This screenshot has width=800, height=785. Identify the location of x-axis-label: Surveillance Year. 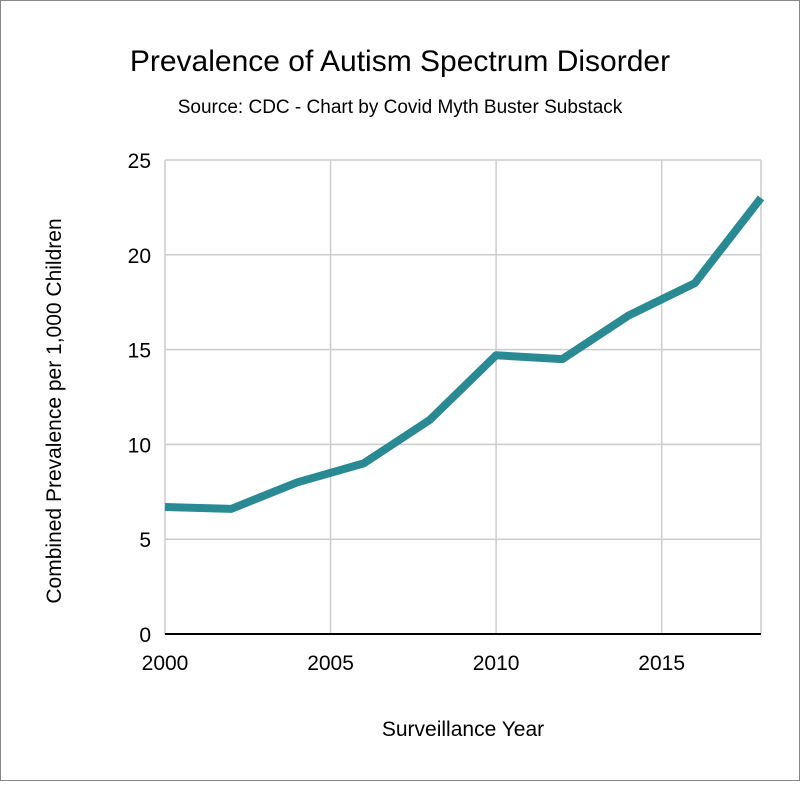
(463, 729).